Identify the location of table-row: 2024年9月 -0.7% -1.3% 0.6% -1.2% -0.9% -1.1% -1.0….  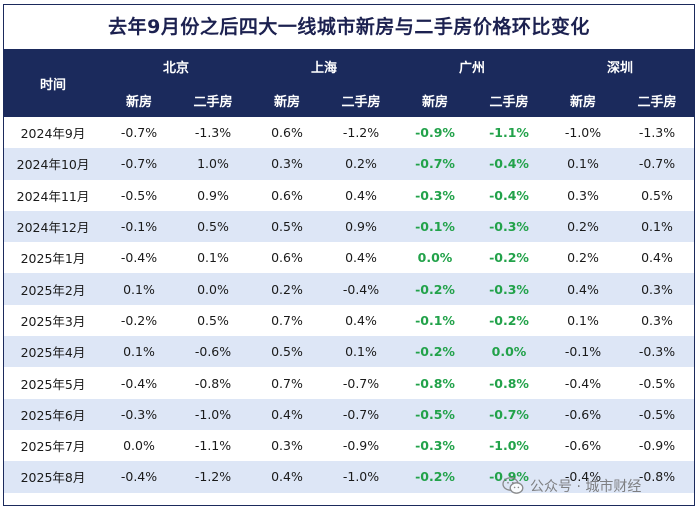
(349, 133).